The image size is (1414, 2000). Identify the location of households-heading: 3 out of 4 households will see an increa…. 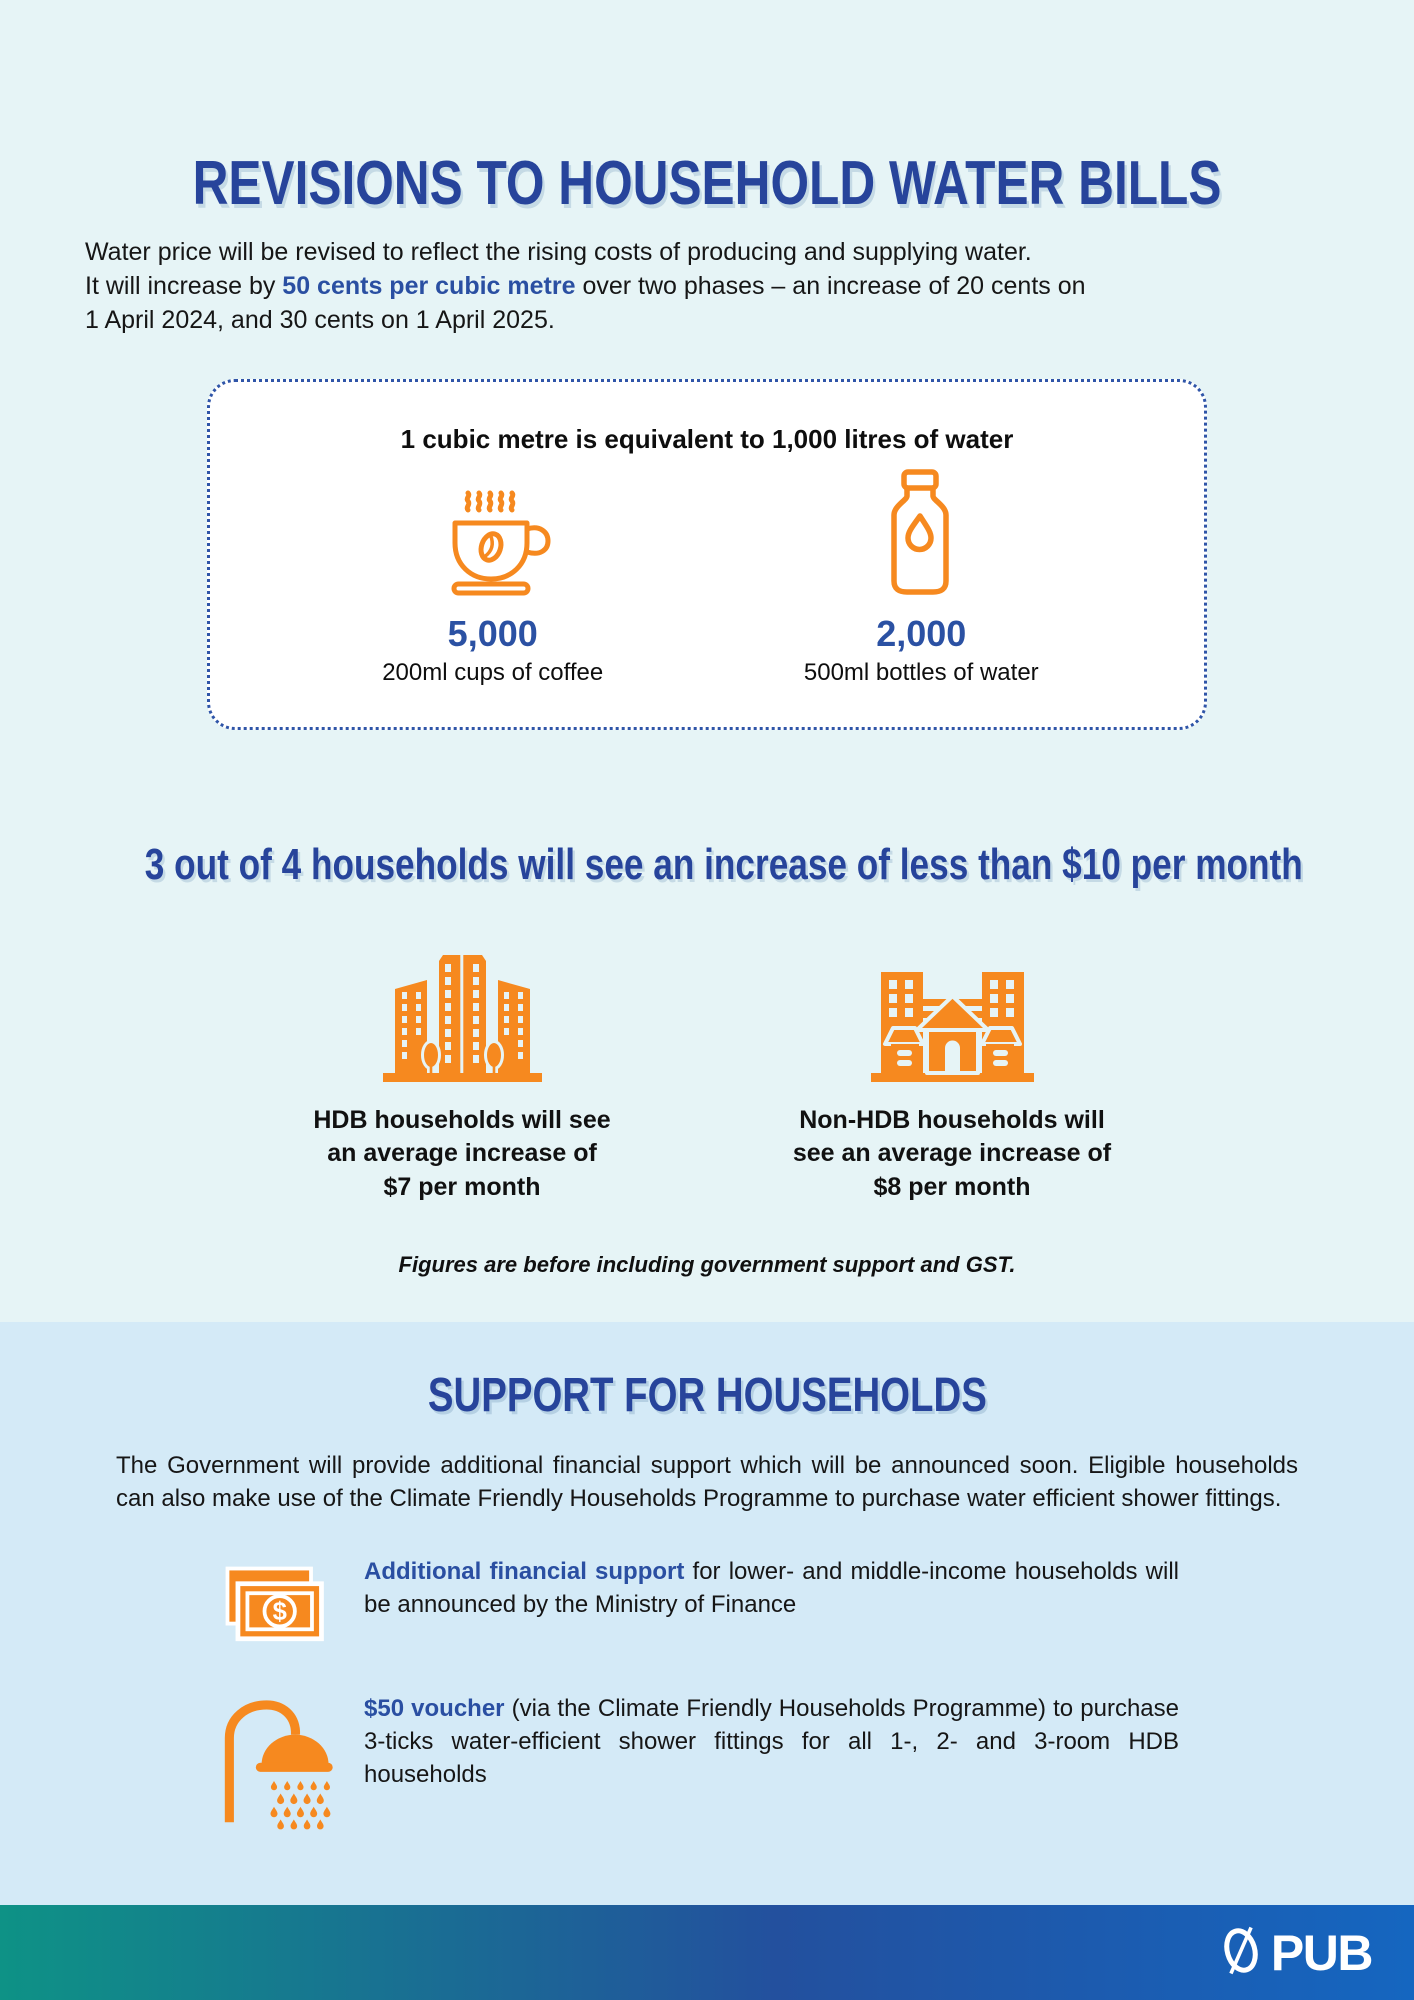
(707, 865).